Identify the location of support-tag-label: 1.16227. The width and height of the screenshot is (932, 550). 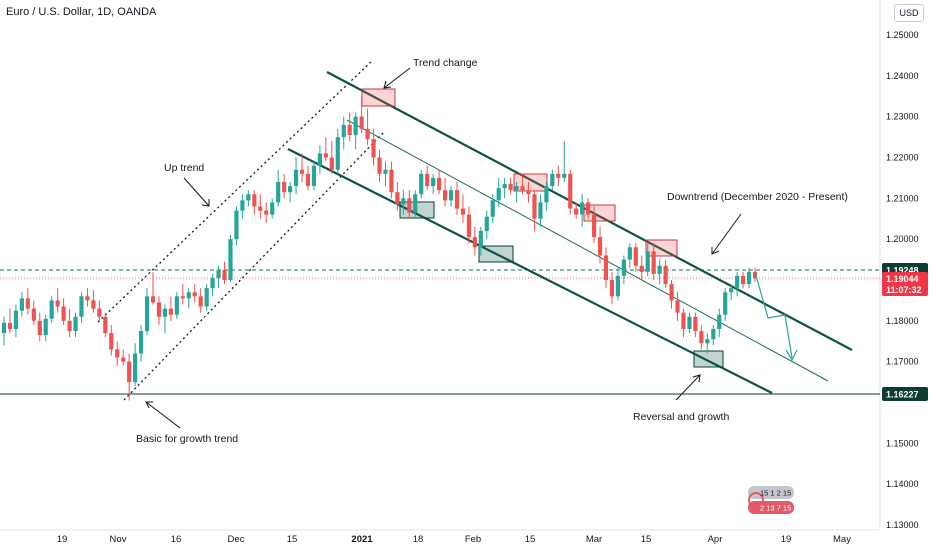
(902, 395).